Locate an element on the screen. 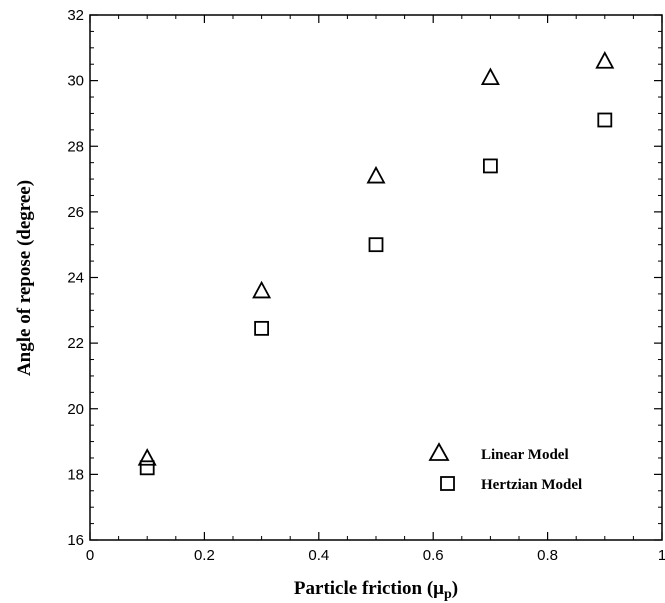  legend: Linear Model Hertzian Model is located at coordinates (505, 467).